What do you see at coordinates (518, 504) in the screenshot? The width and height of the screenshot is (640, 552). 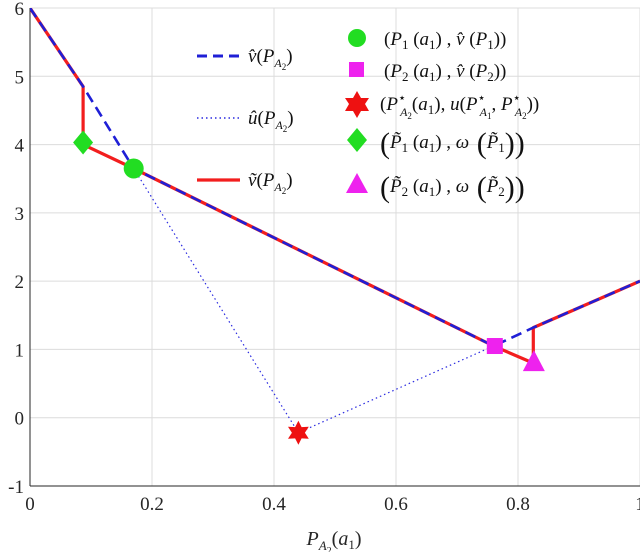 I see `x-tick-label: 0.8` at bounding box center [518, 504].